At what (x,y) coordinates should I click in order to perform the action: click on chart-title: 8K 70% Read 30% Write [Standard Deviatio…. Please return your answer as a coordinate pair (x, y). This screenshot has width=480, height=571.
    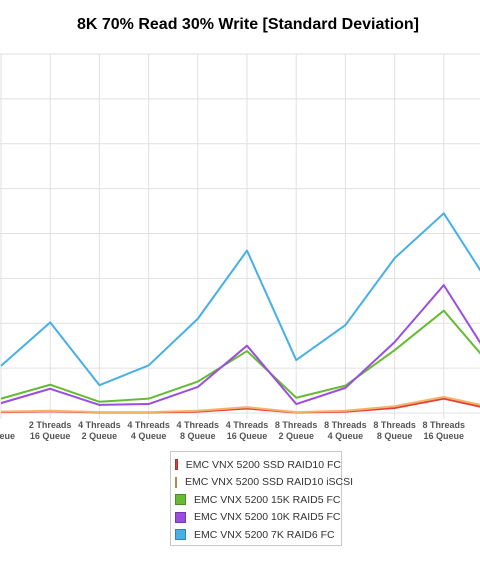
    Looking at the image, I should click on (248, 24).